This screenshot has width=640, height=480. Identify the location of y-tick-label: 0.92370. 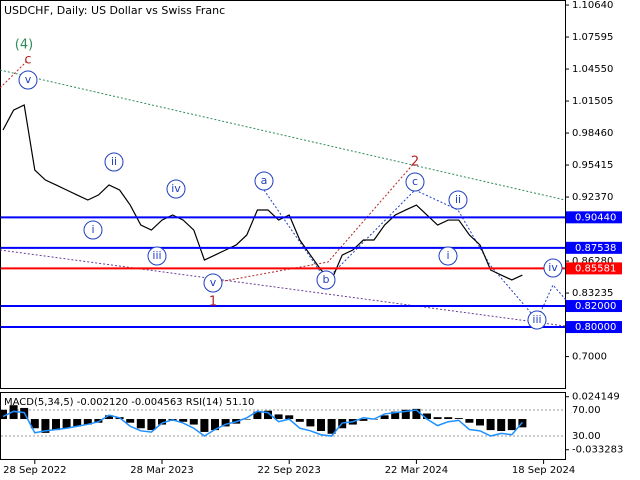
(592, 197).